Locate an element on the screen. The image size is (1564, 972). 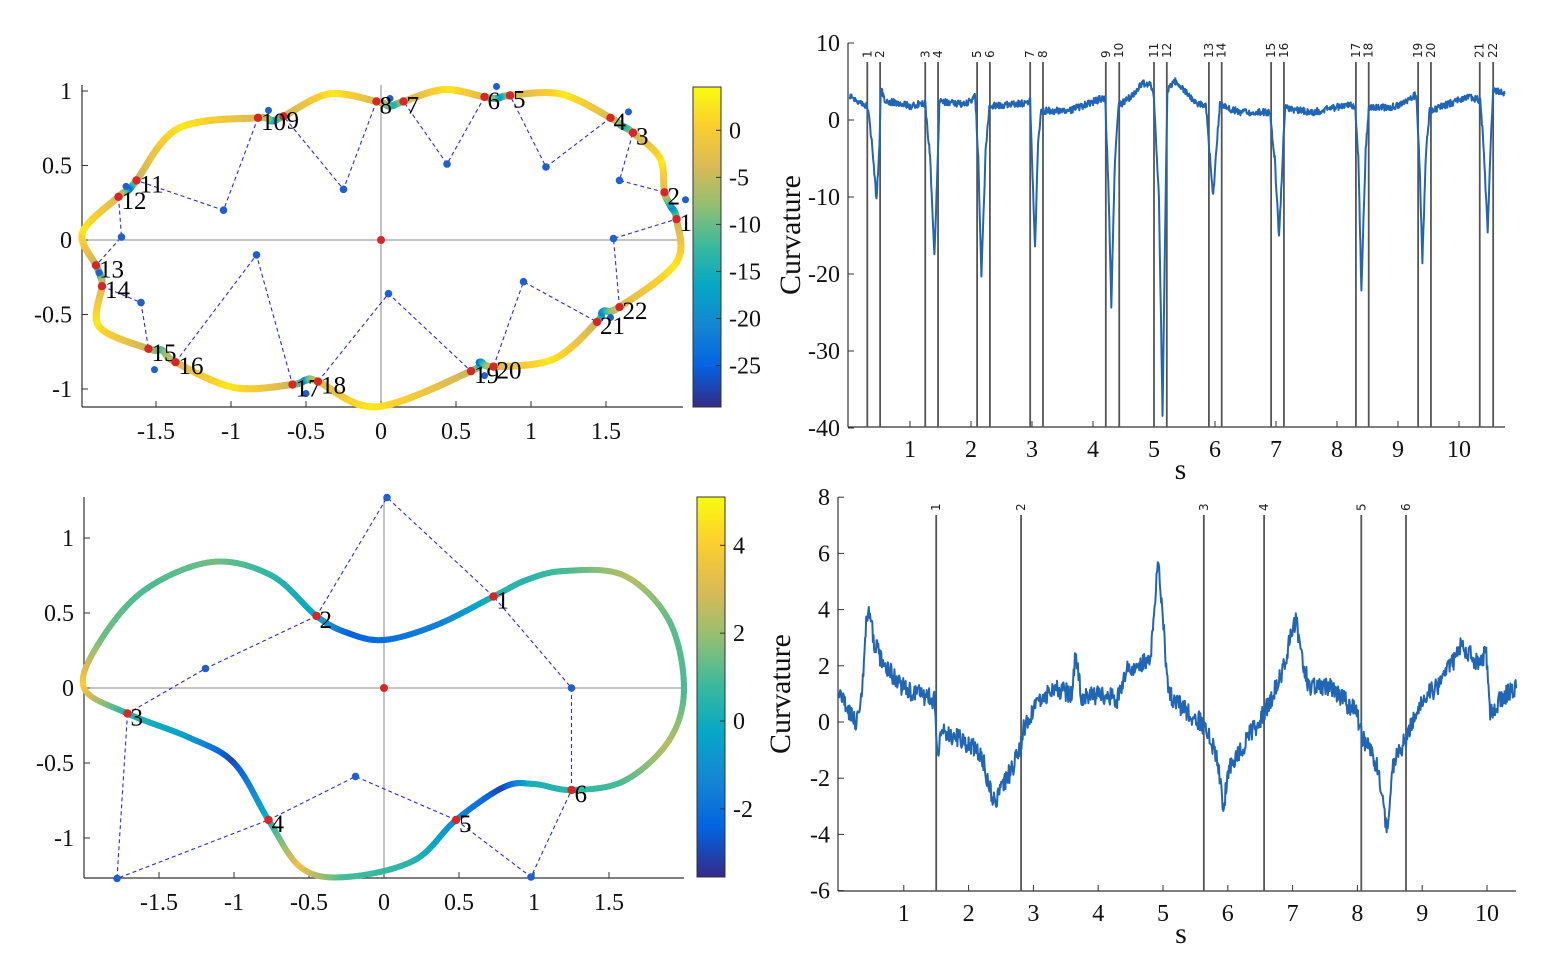
marker-label: 13 is located at coordinates (1209, 50).